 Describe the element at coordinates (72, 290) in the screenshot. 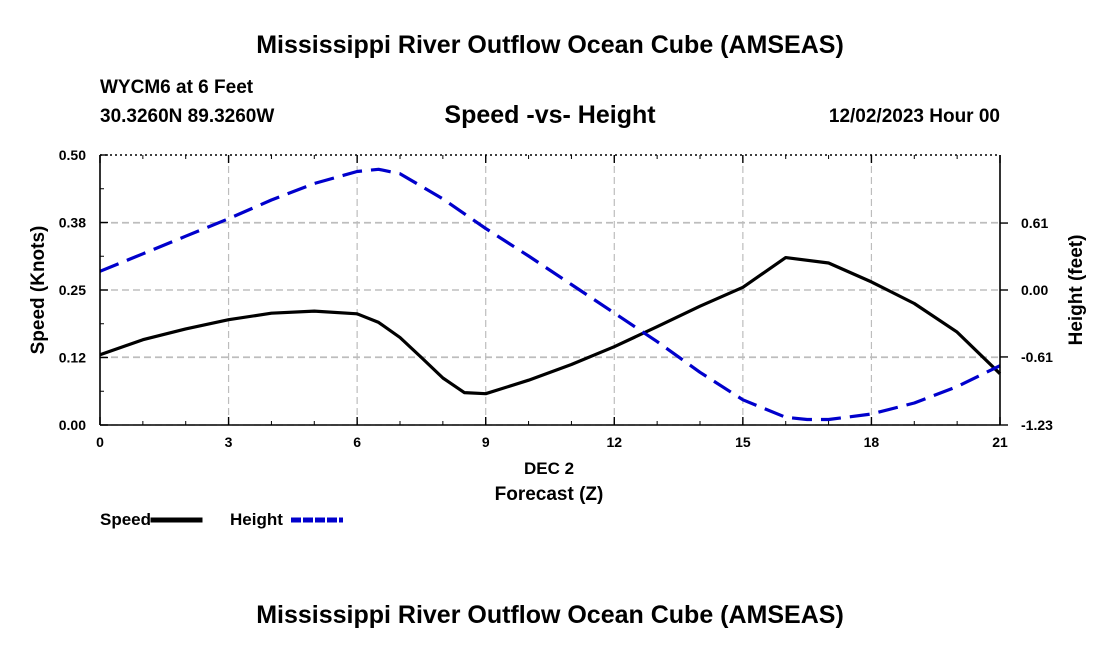

I see `y-tick-label: 0.25` at that location.